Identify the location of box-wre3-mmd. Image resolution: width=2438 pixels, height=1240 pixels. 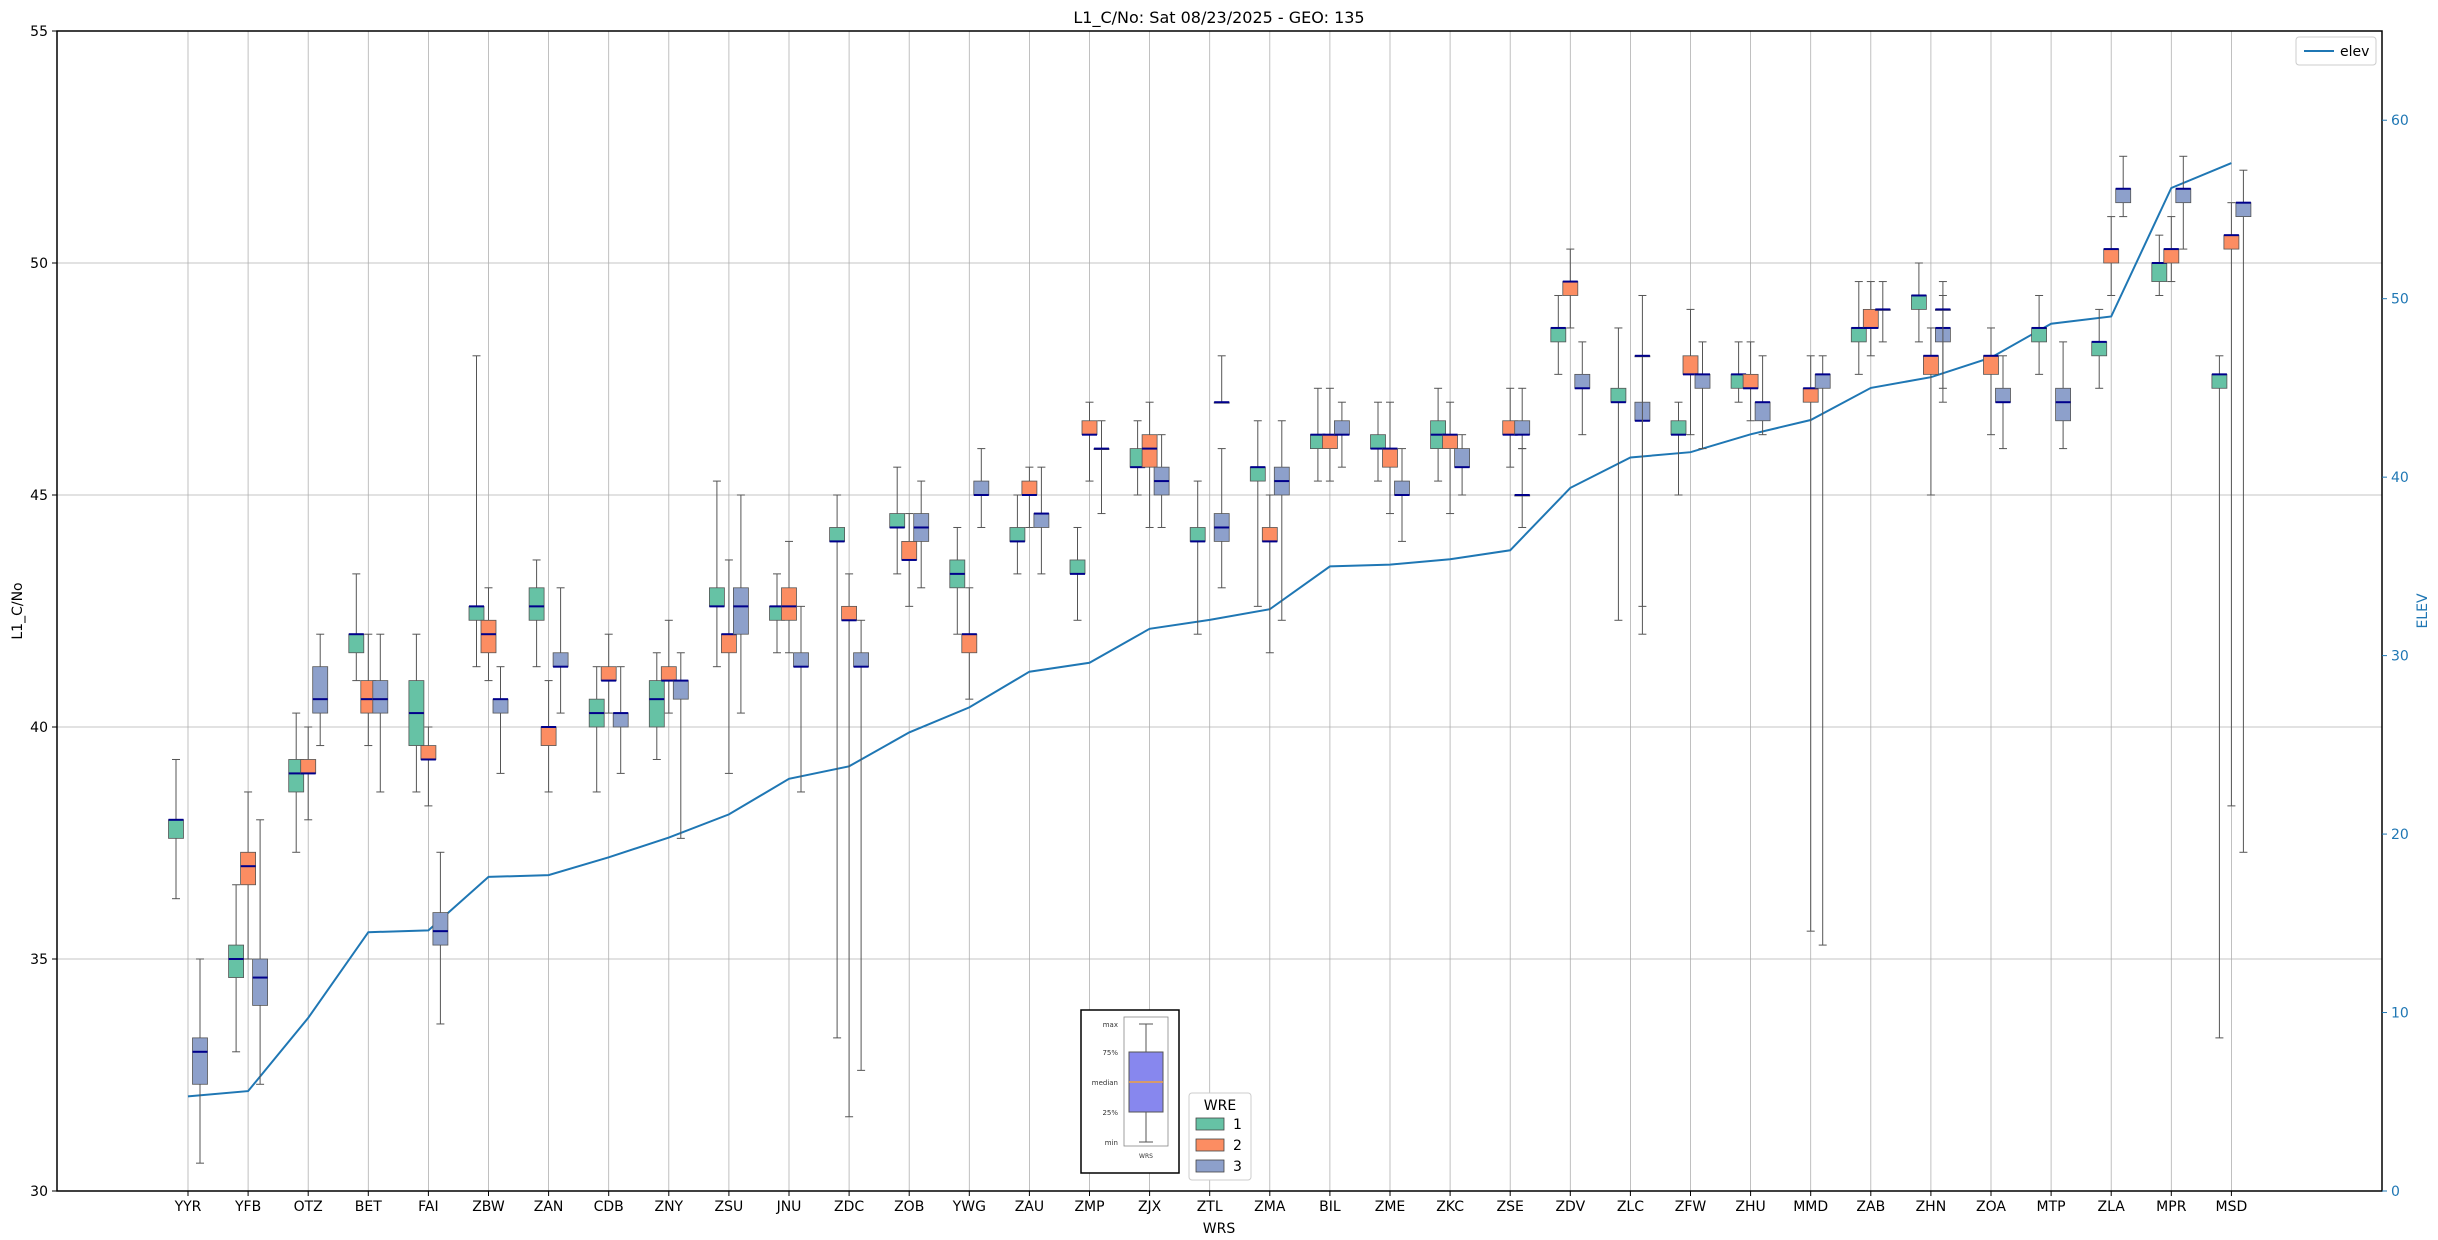
(1822, 650).